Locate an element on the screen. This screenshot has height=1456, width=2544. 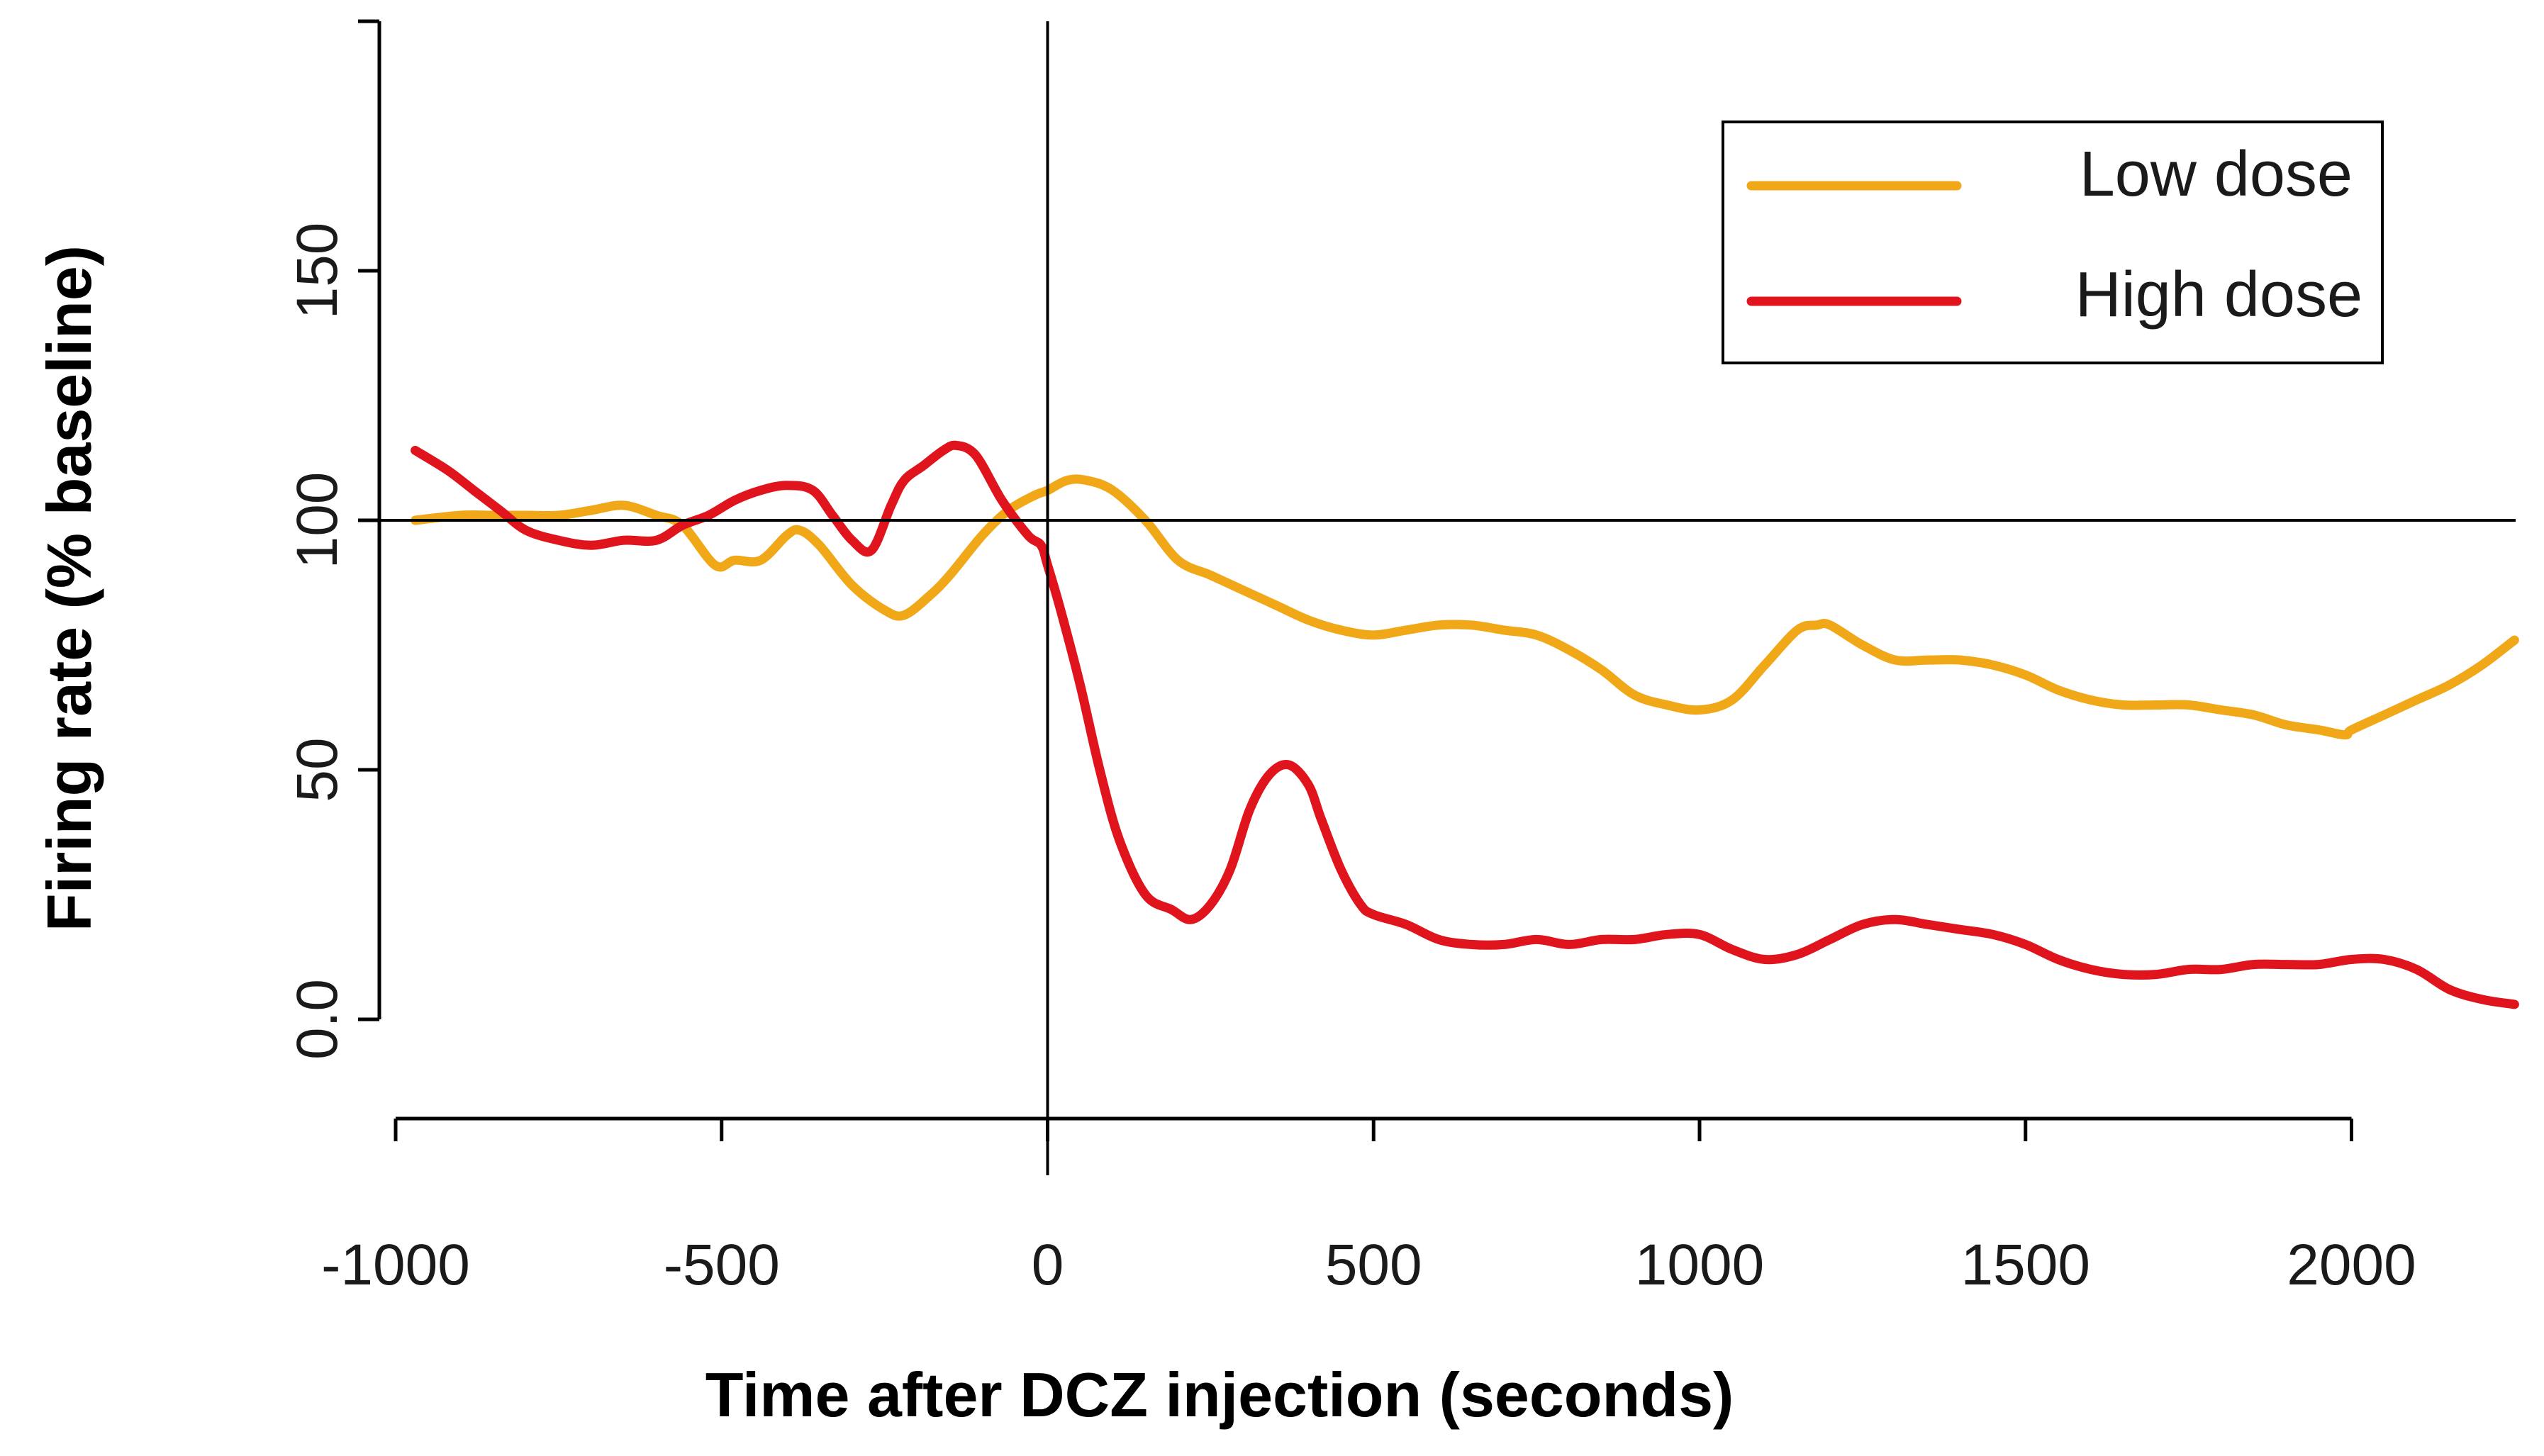
y-tick-label: 100 is located at coordinates (317, 520).